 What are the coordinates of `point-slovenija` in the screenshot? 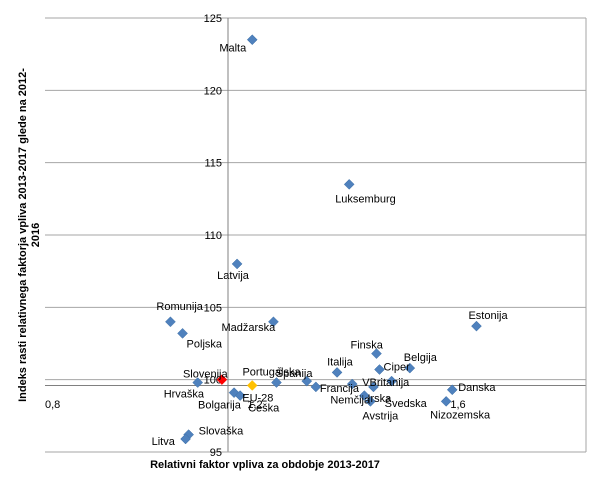 It's located at (222, 380).